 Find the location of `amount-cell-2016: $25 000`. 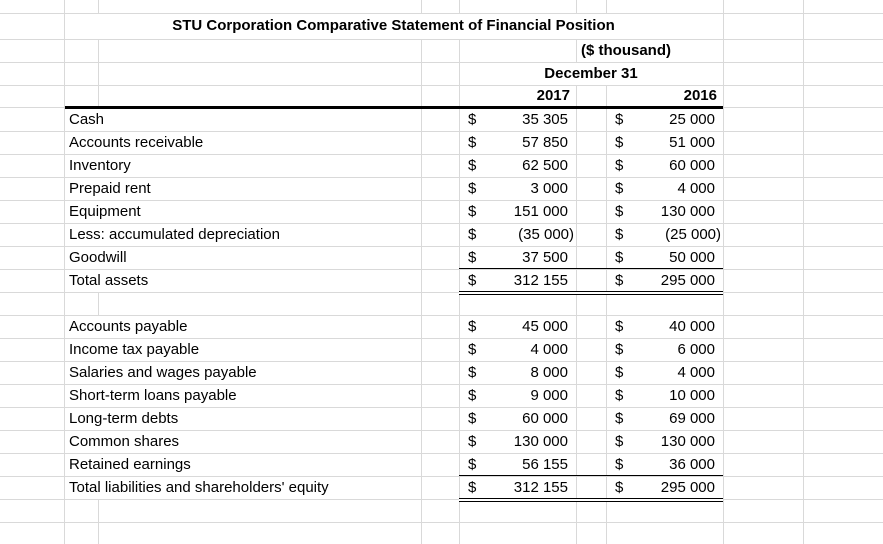

amount-cell-2016: $25 000 is located at coordinates (664, 119).